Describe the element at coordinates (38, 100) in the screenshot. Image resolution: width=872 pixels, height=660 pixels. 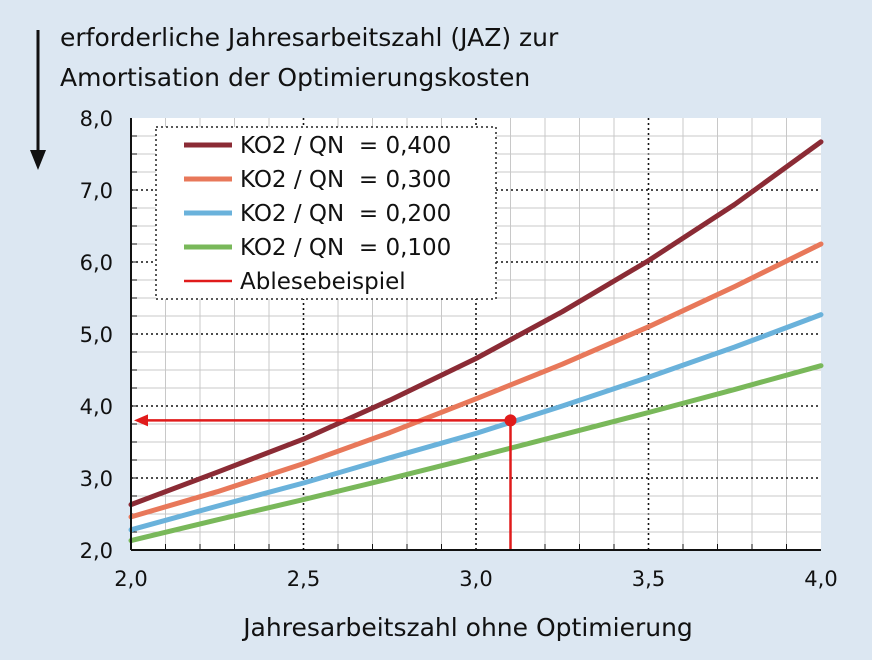
I see `down-arrow-icon` at that location.